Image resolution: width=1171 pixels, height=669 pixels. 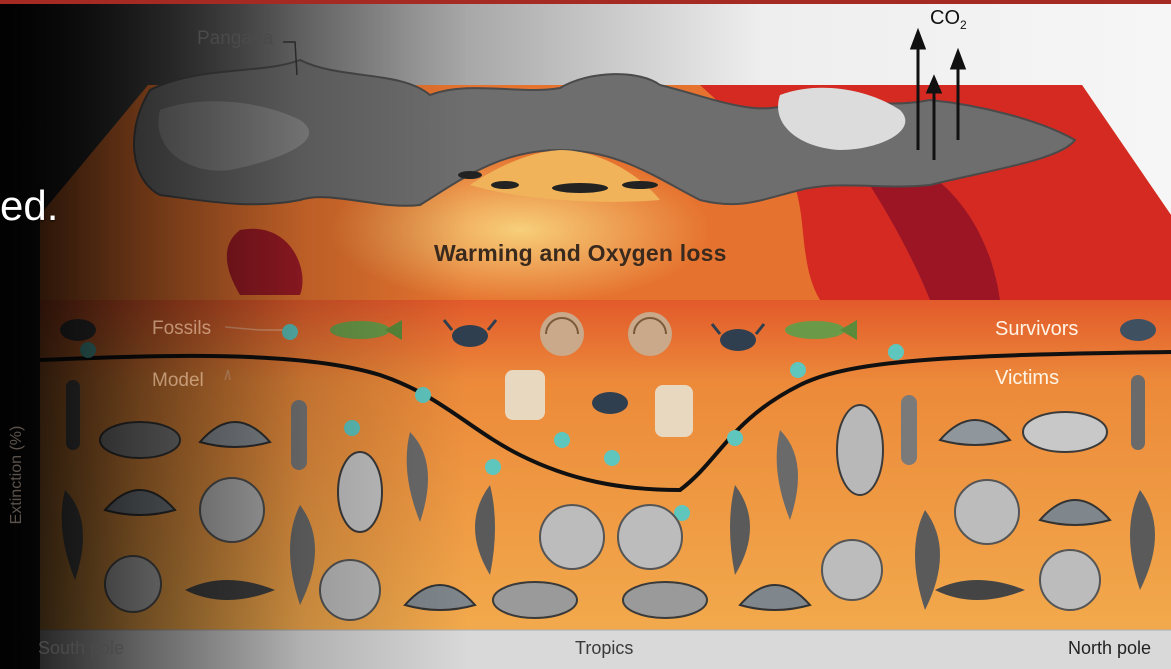 What do you see at coordinates (1110, 648) in the screenshot?
I see `north-pole-label: North pole` at bounding box center [1110, 648].